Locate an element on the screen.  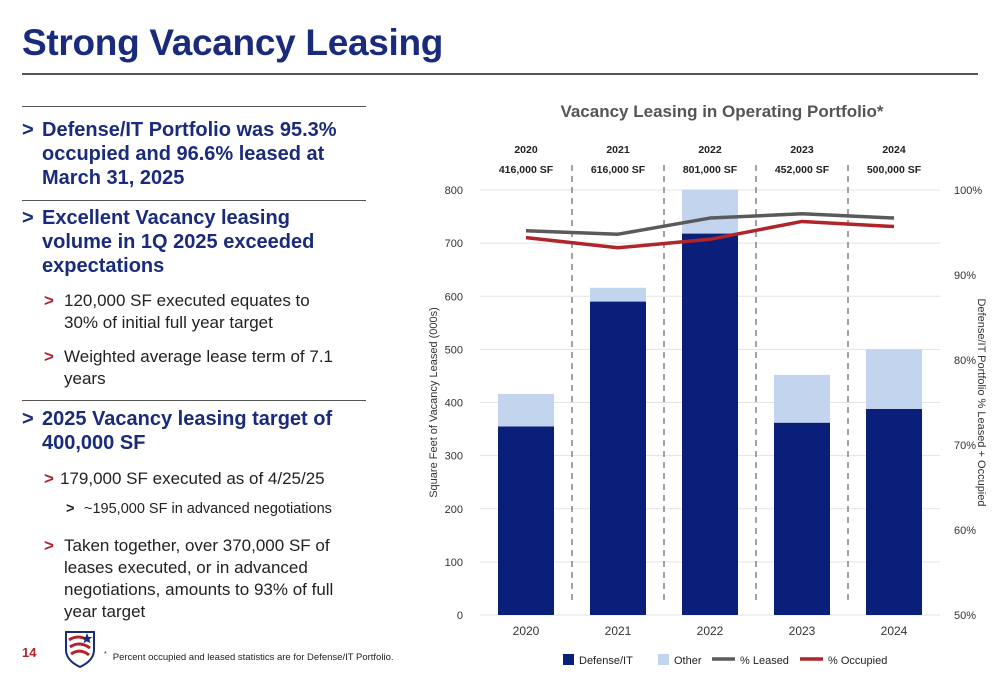
sub-bullet-text: 179,000 SF executed as of 4/25/25 is located at coordinates (192, 478).